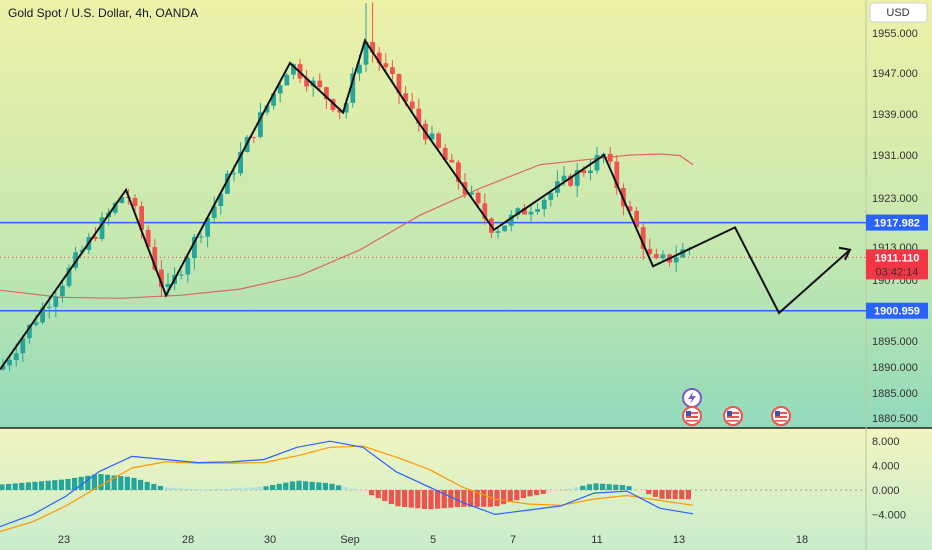  I want to click on lightning-icon, so click(692, 398).